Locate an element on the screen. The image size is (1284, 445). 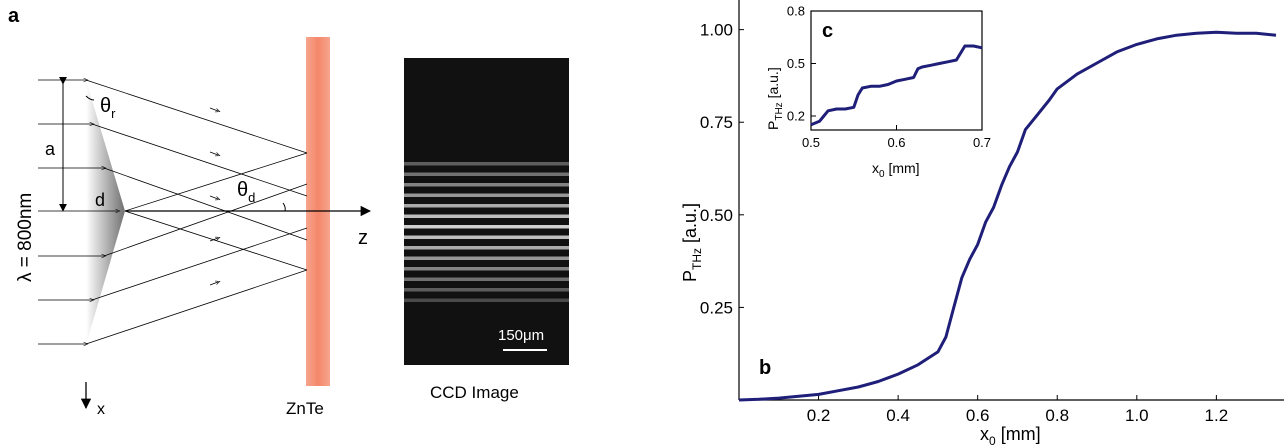
panel-a-label: a is located at coordinates (14, 16).